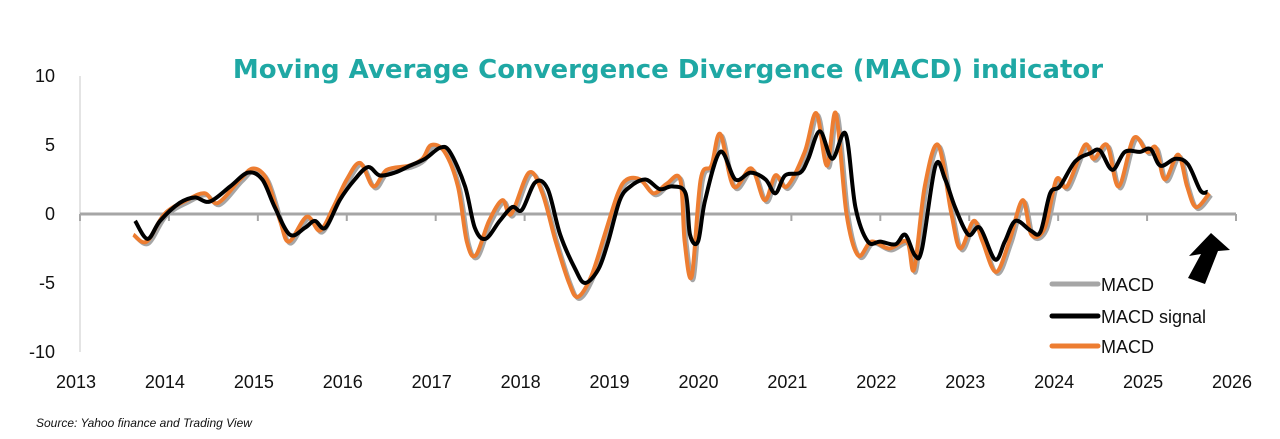 This screenshot has height=439, width=1280. What do you see at coordinates (1209, 258) in the screenshot?
I see `annotation-arrow-icon` at bounding box center [1209, 258].